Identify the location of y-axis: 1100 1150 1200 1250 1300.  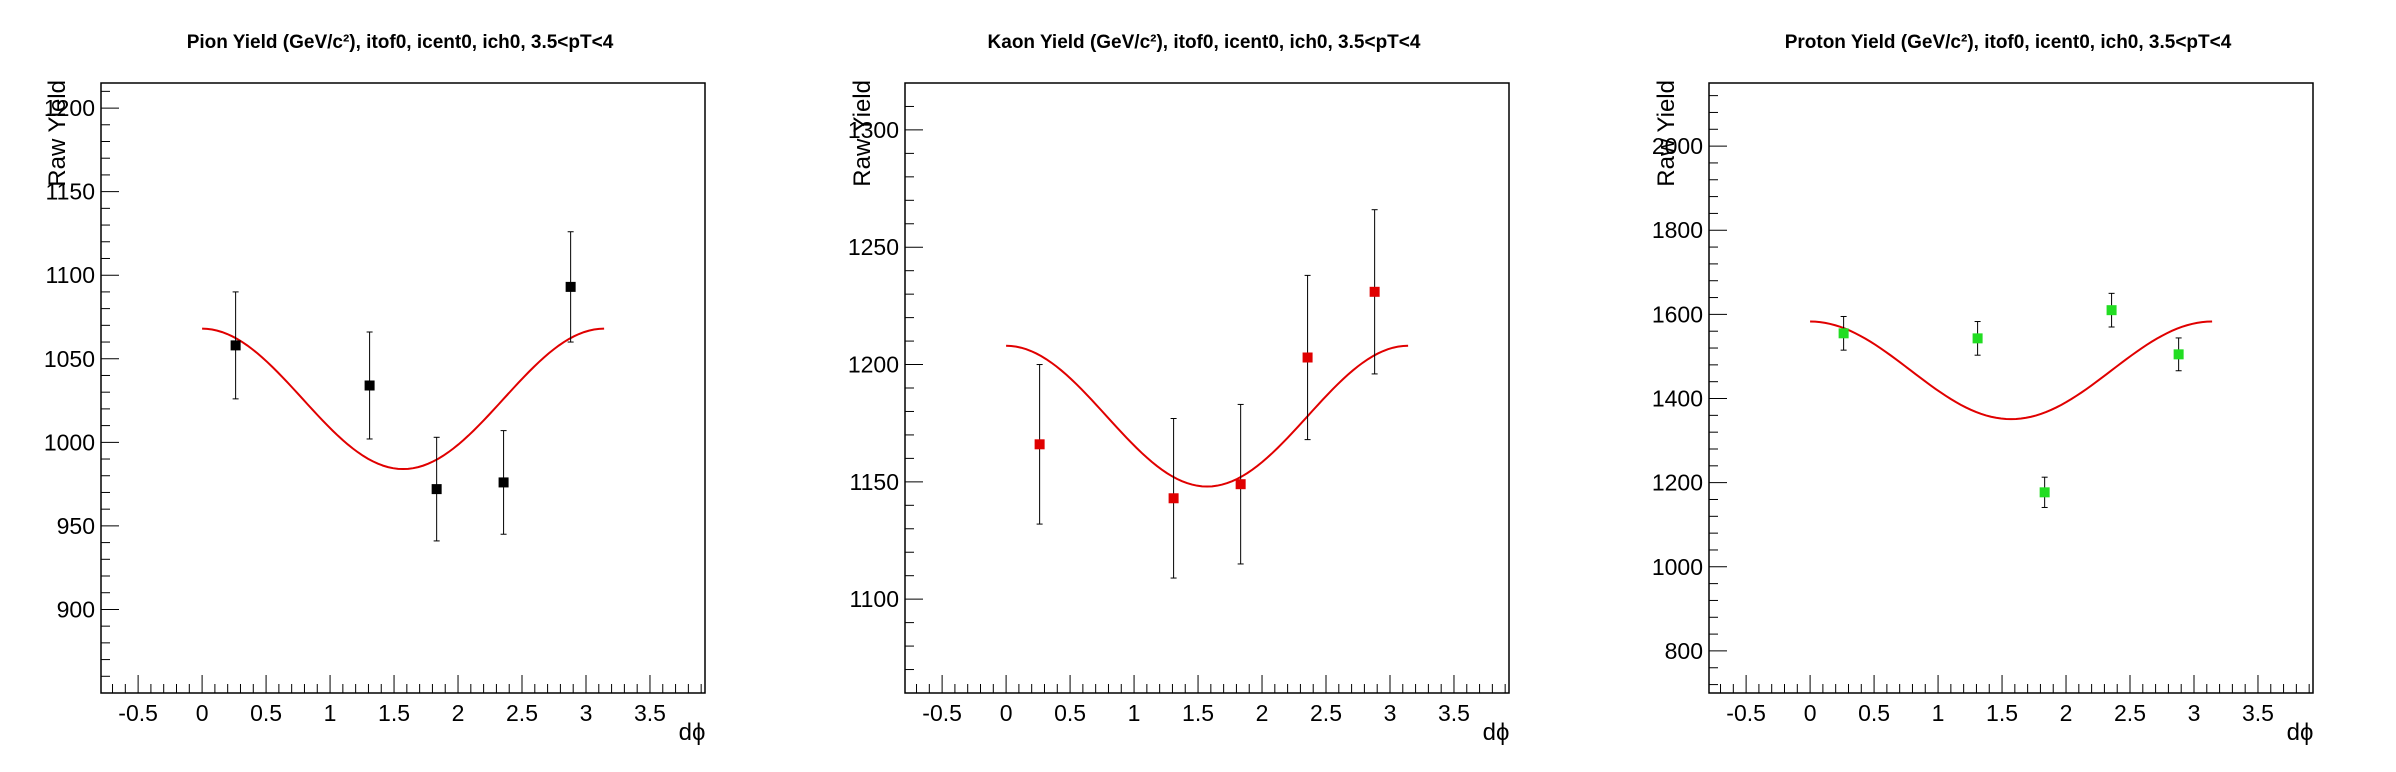
(885, 388).